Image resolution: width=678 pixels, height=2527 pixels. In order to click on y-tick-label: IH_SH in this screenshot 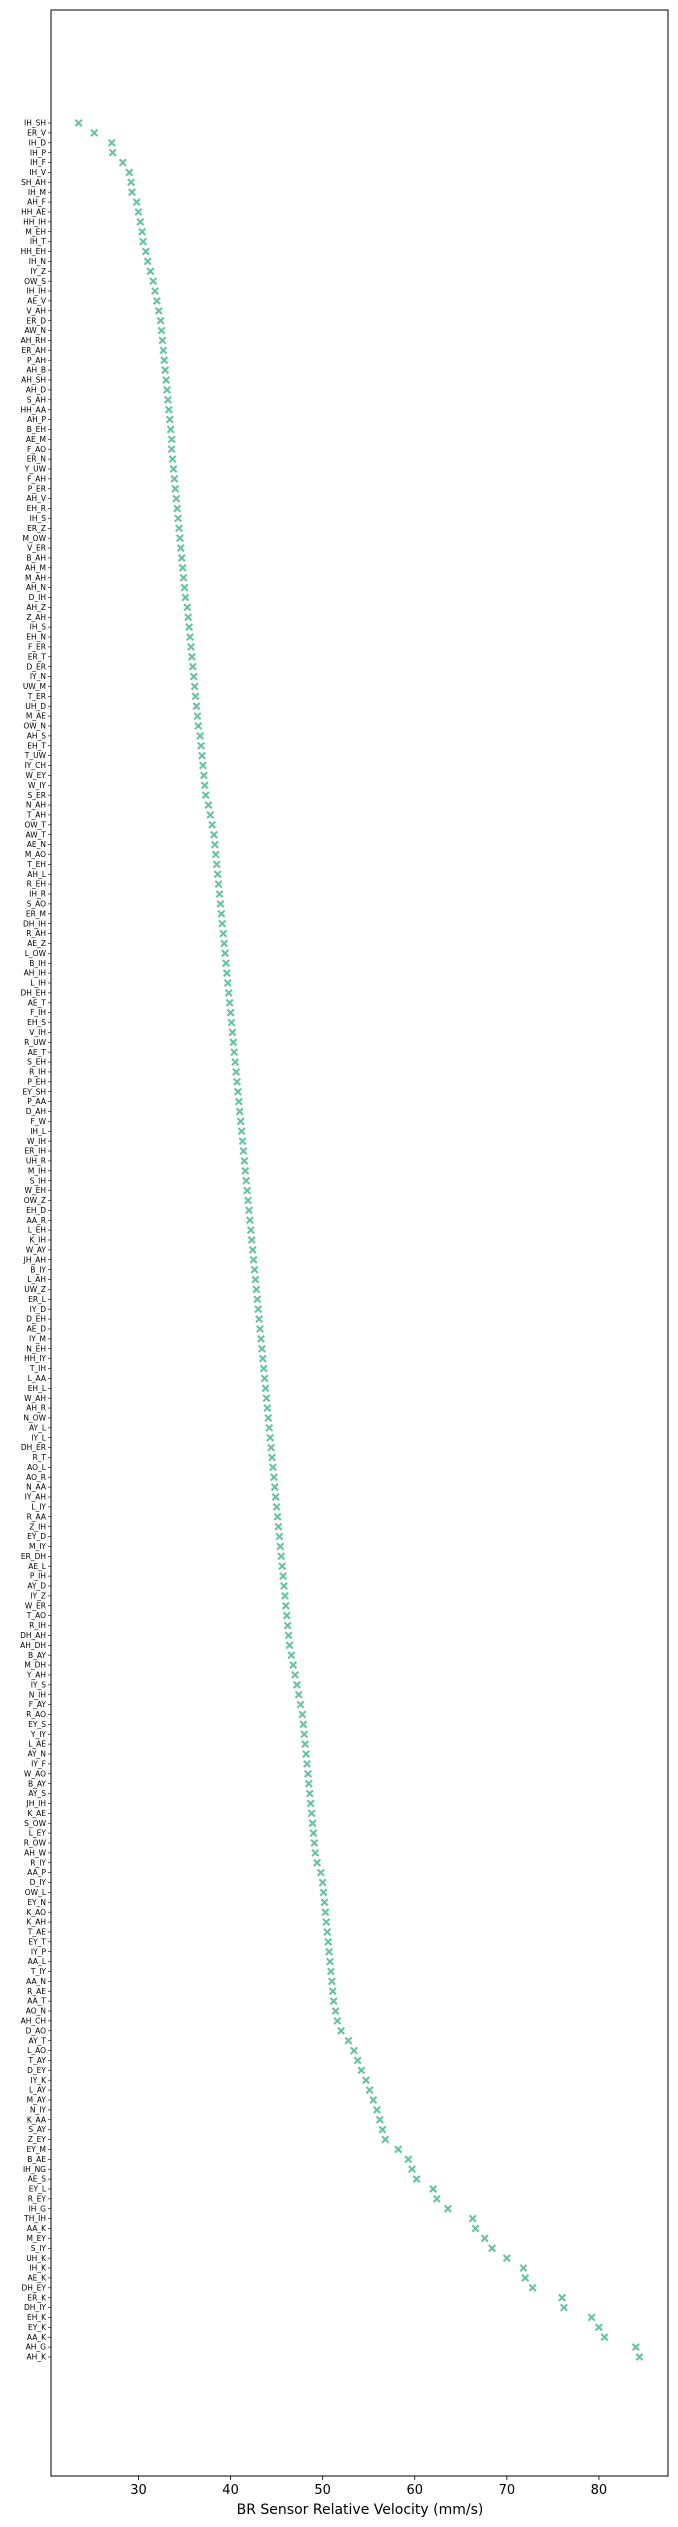, I will do `click(35, 123)`.